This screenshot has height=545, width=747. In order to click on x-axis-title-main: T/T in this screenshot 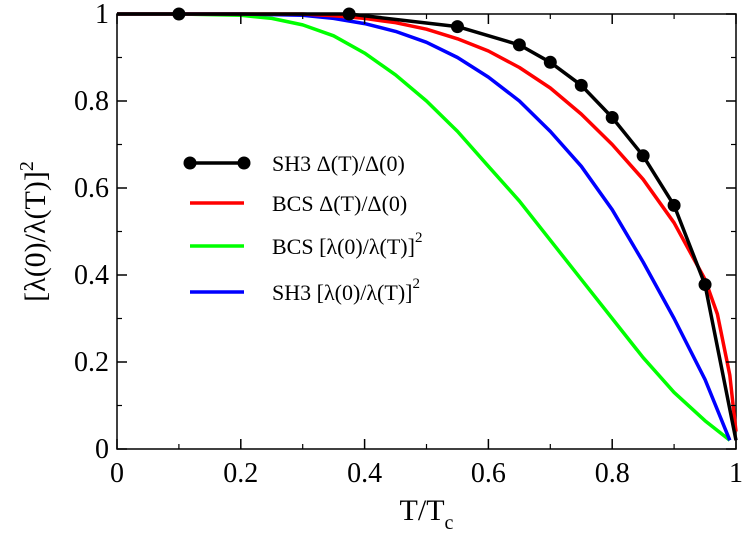, I will do `click(422, 510)`.